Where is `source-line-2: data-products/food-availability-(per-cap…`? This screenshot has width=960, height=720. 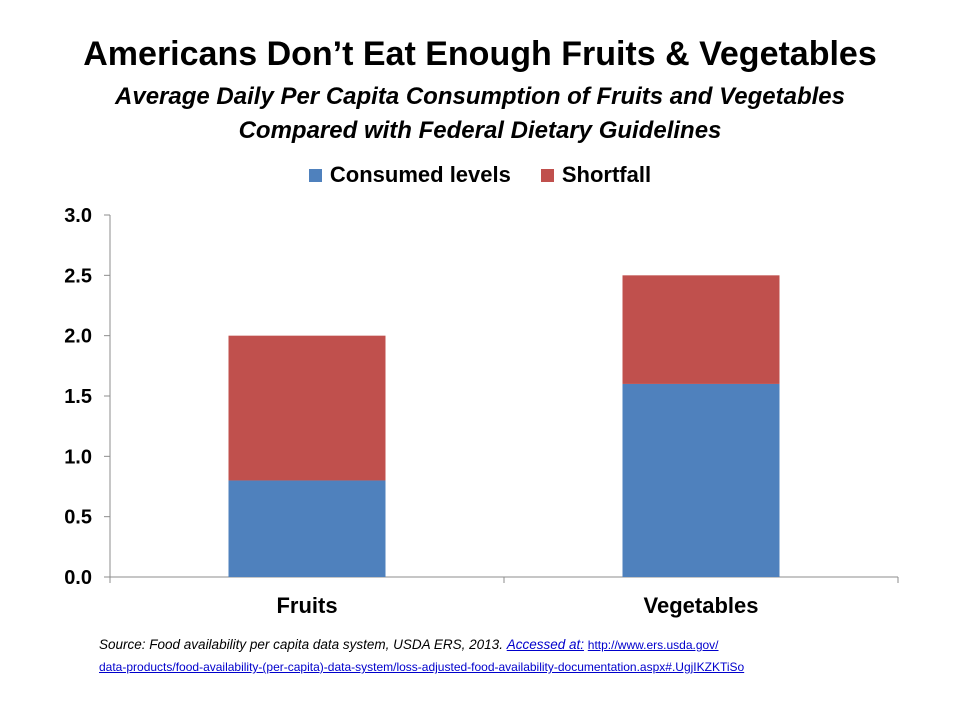
source-line-2: data-products/food-availability-(per-cap… is located at coordinates (509, 667).